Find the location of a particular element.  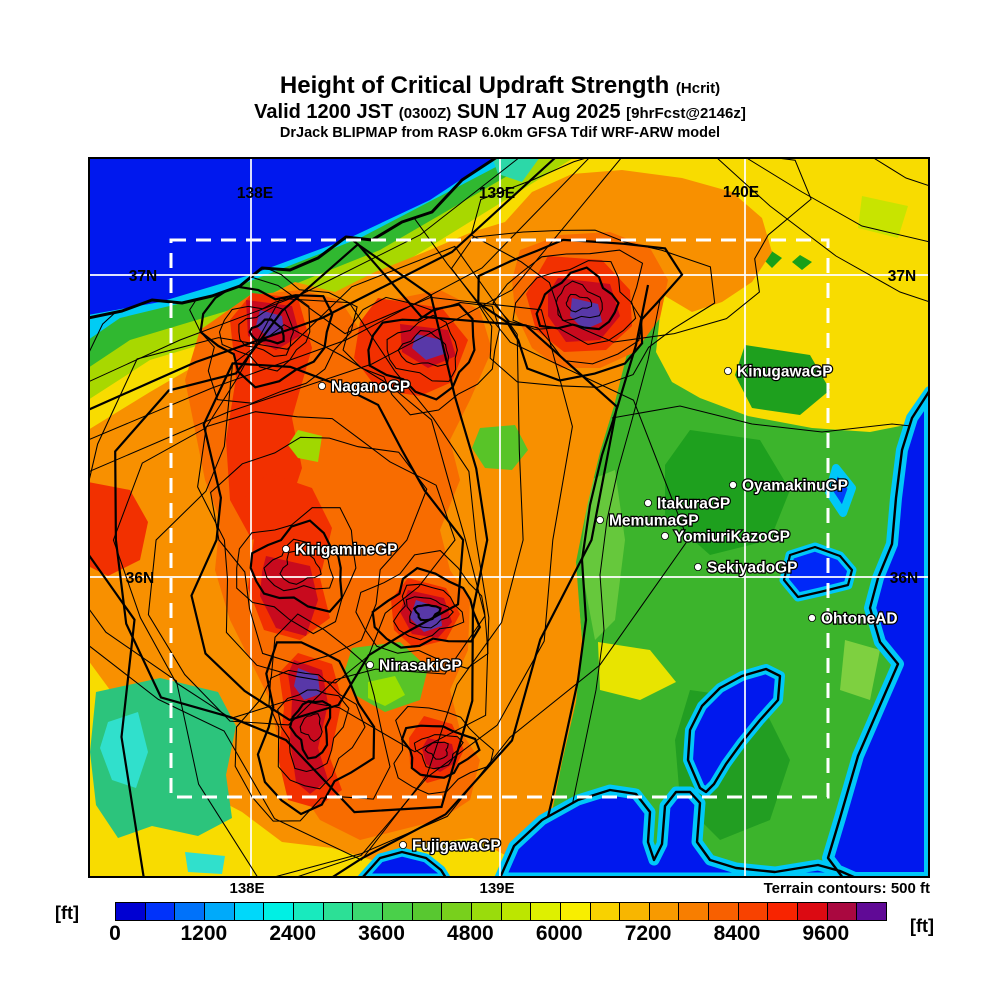

site-label: OhtoneAD is located at coordinates (859, 619).